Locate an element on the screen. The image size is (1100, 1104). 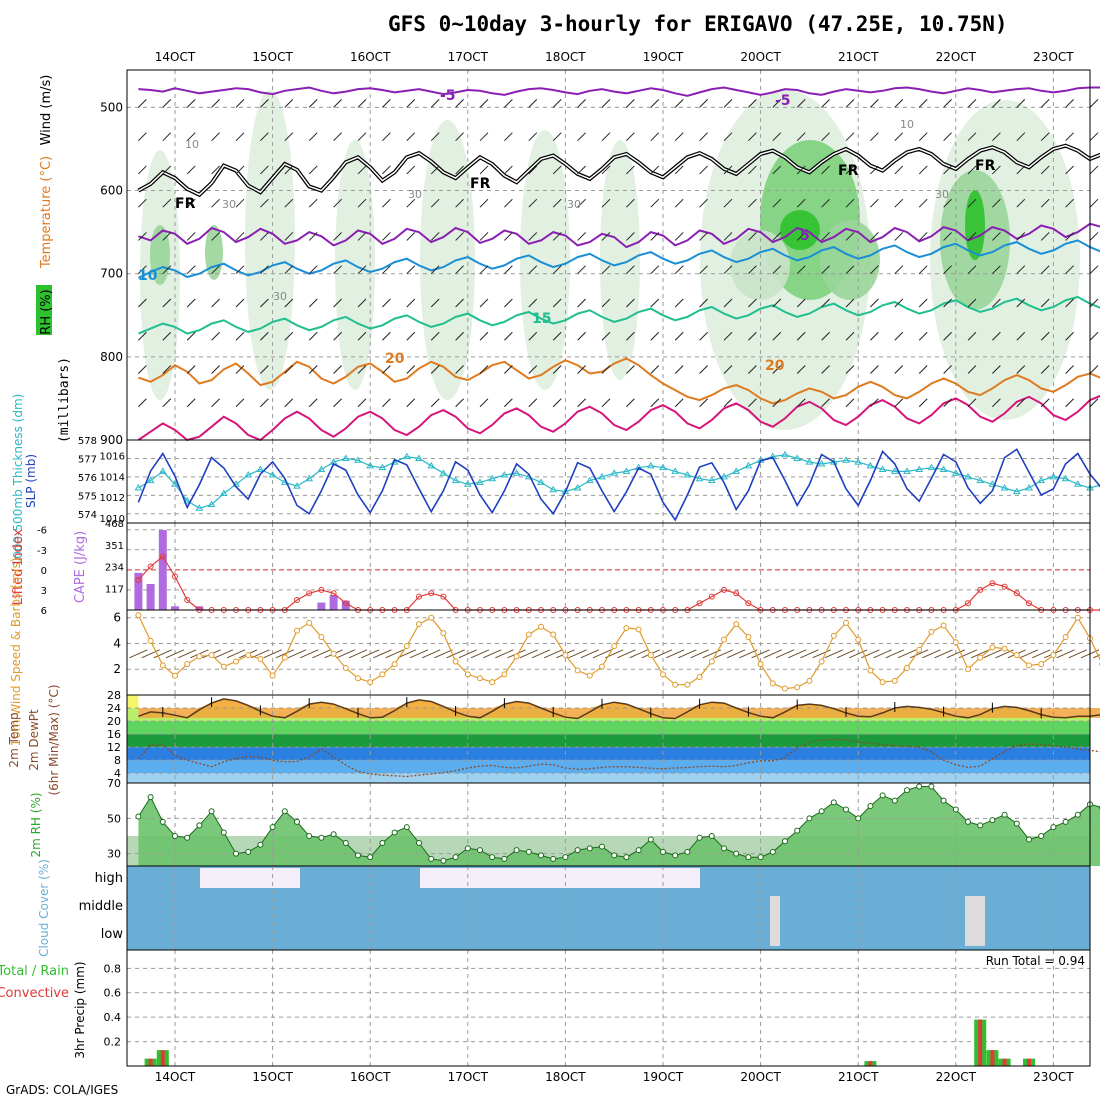
contour-label-4: FR is located at coordinates (848, 171).